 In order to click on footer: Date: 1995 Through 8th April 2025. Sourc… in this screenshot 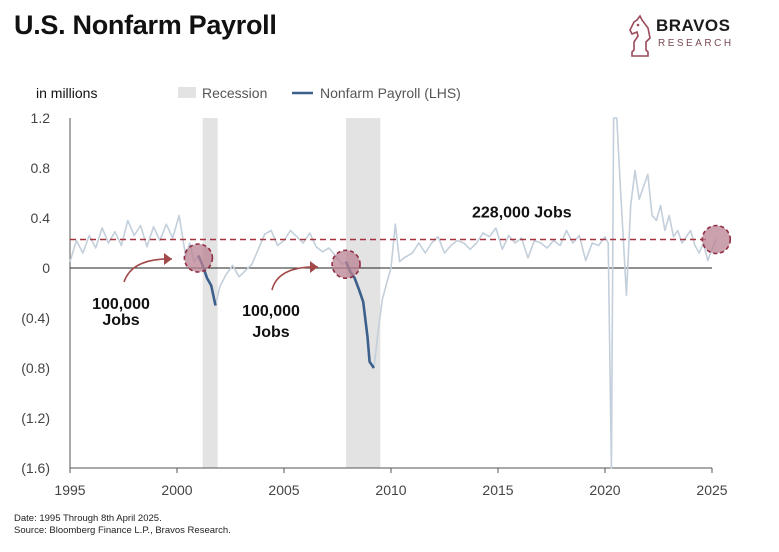, I will do `click(122, 525)`.